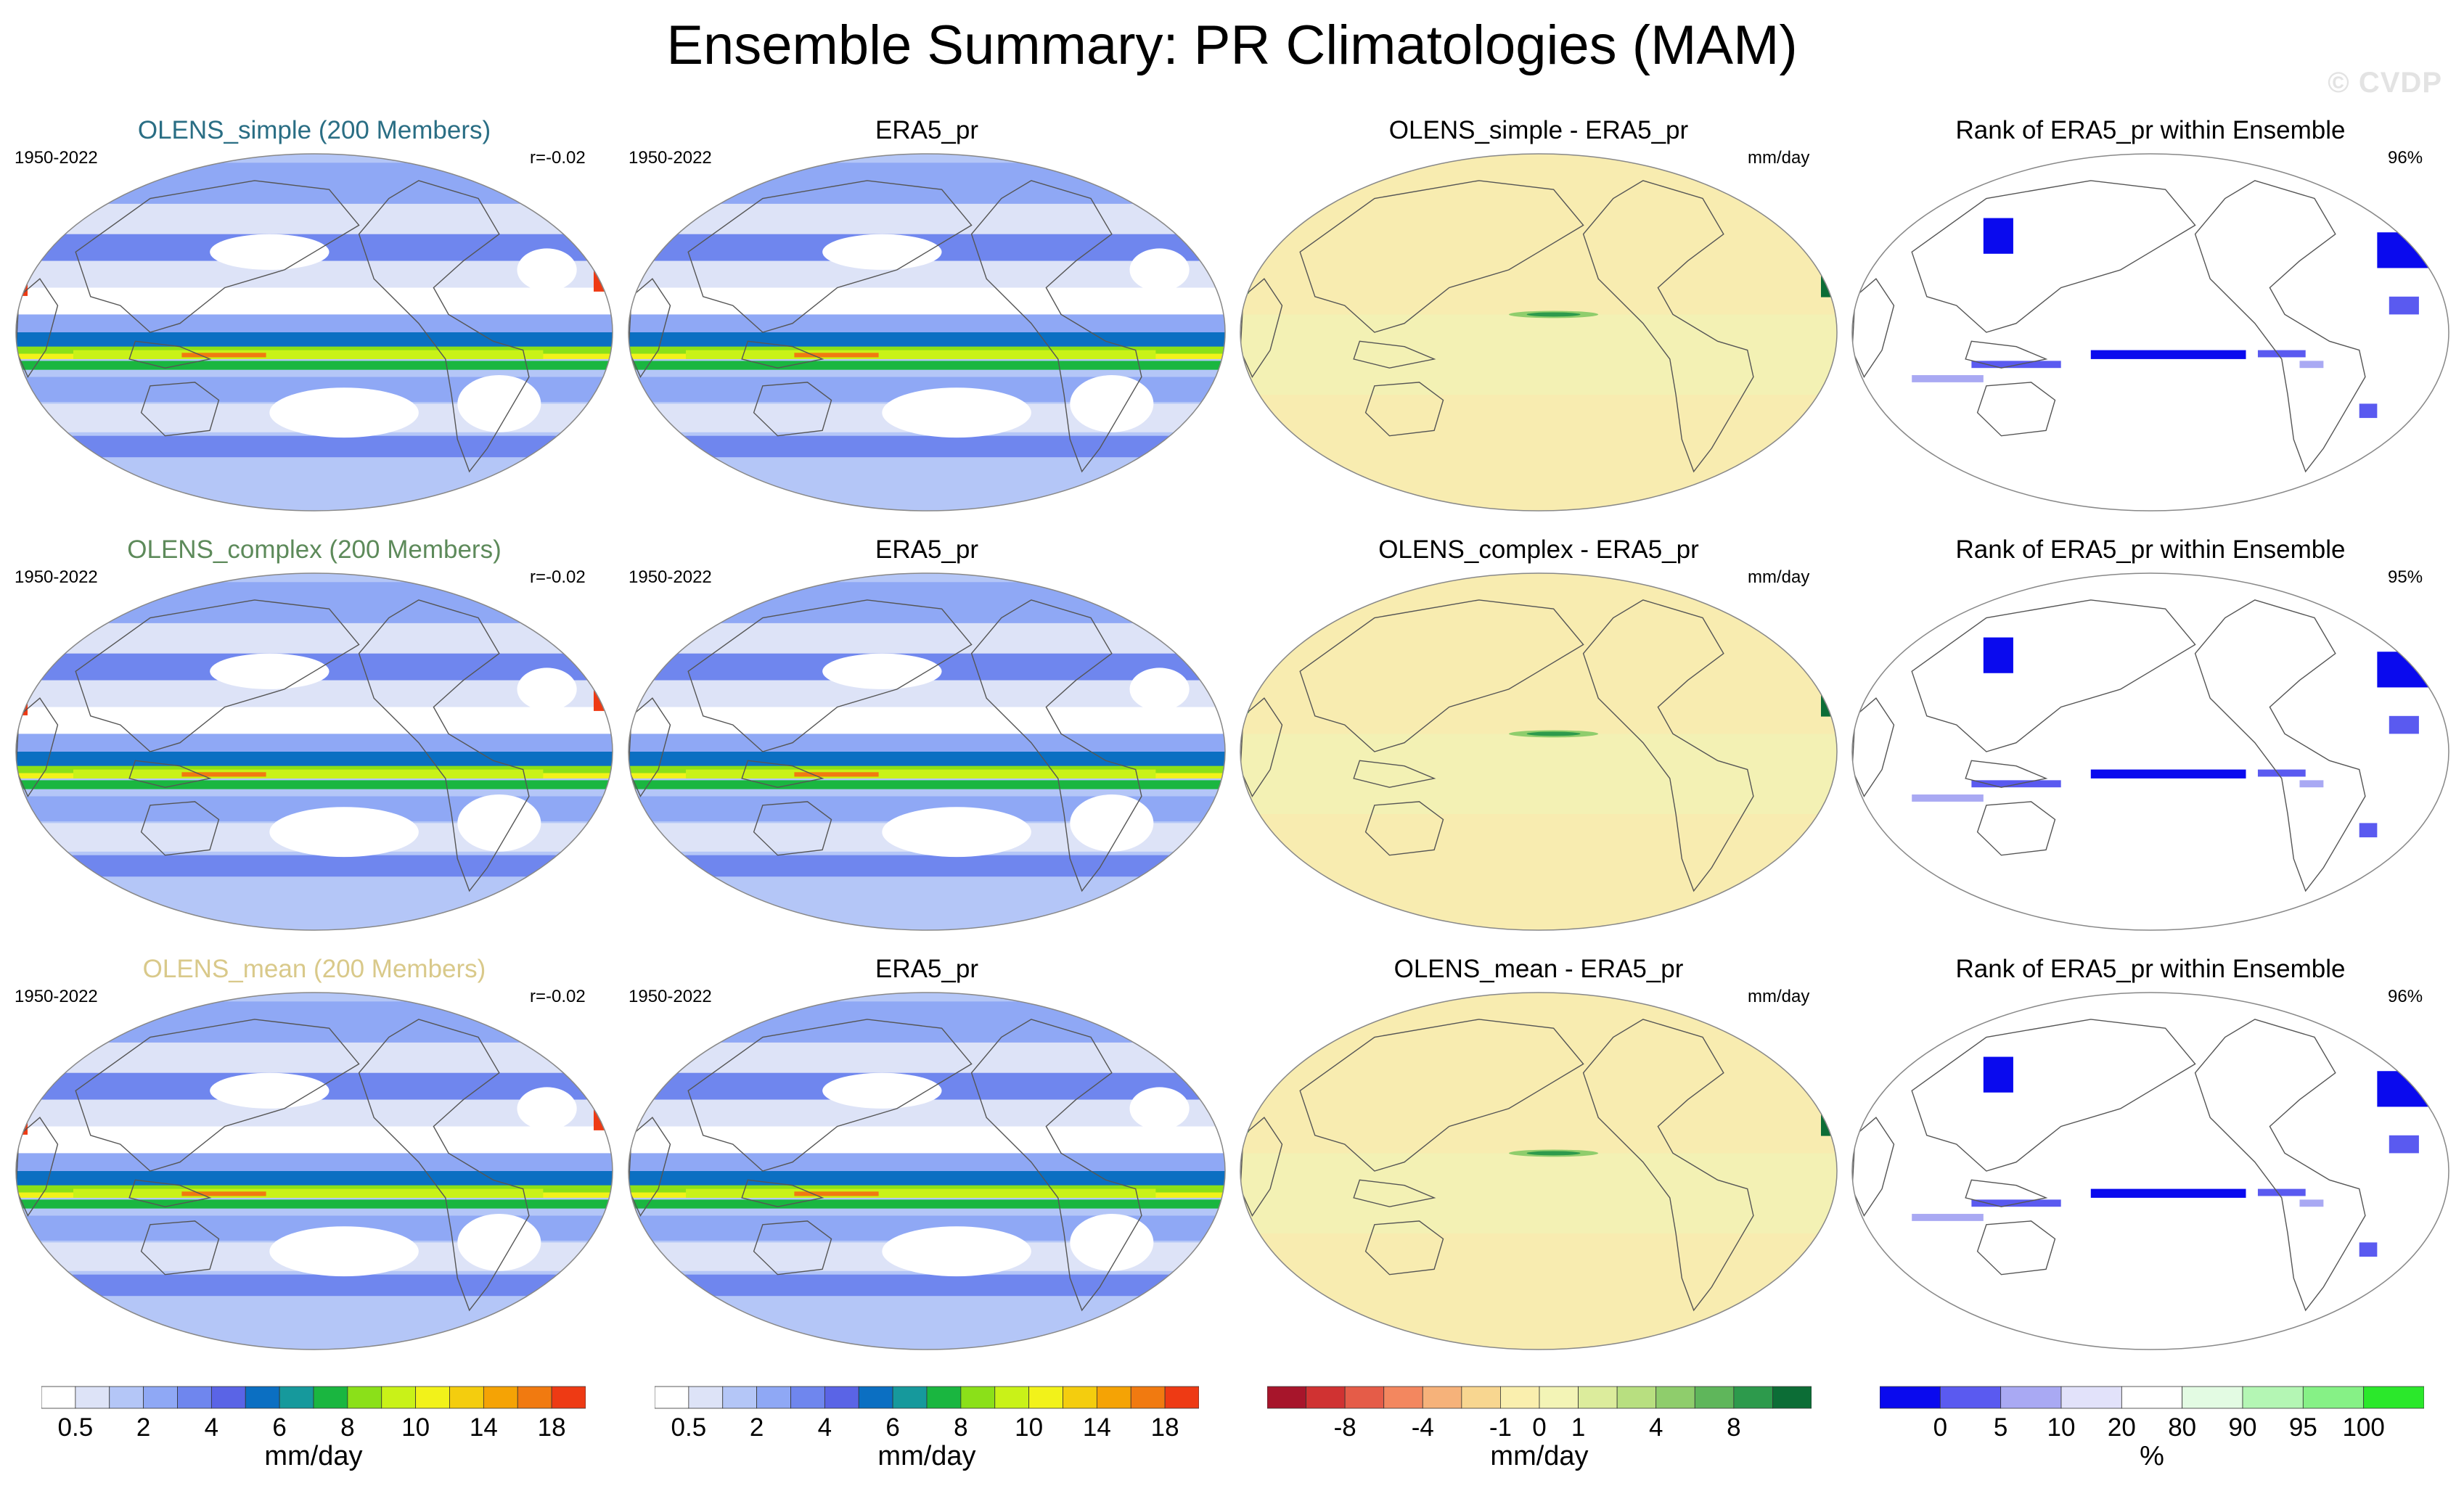 The image size is (2464, 1491). I want to click on diff-panel-title: OLENS_complex - ERA5_pr, so click(1539, 549).